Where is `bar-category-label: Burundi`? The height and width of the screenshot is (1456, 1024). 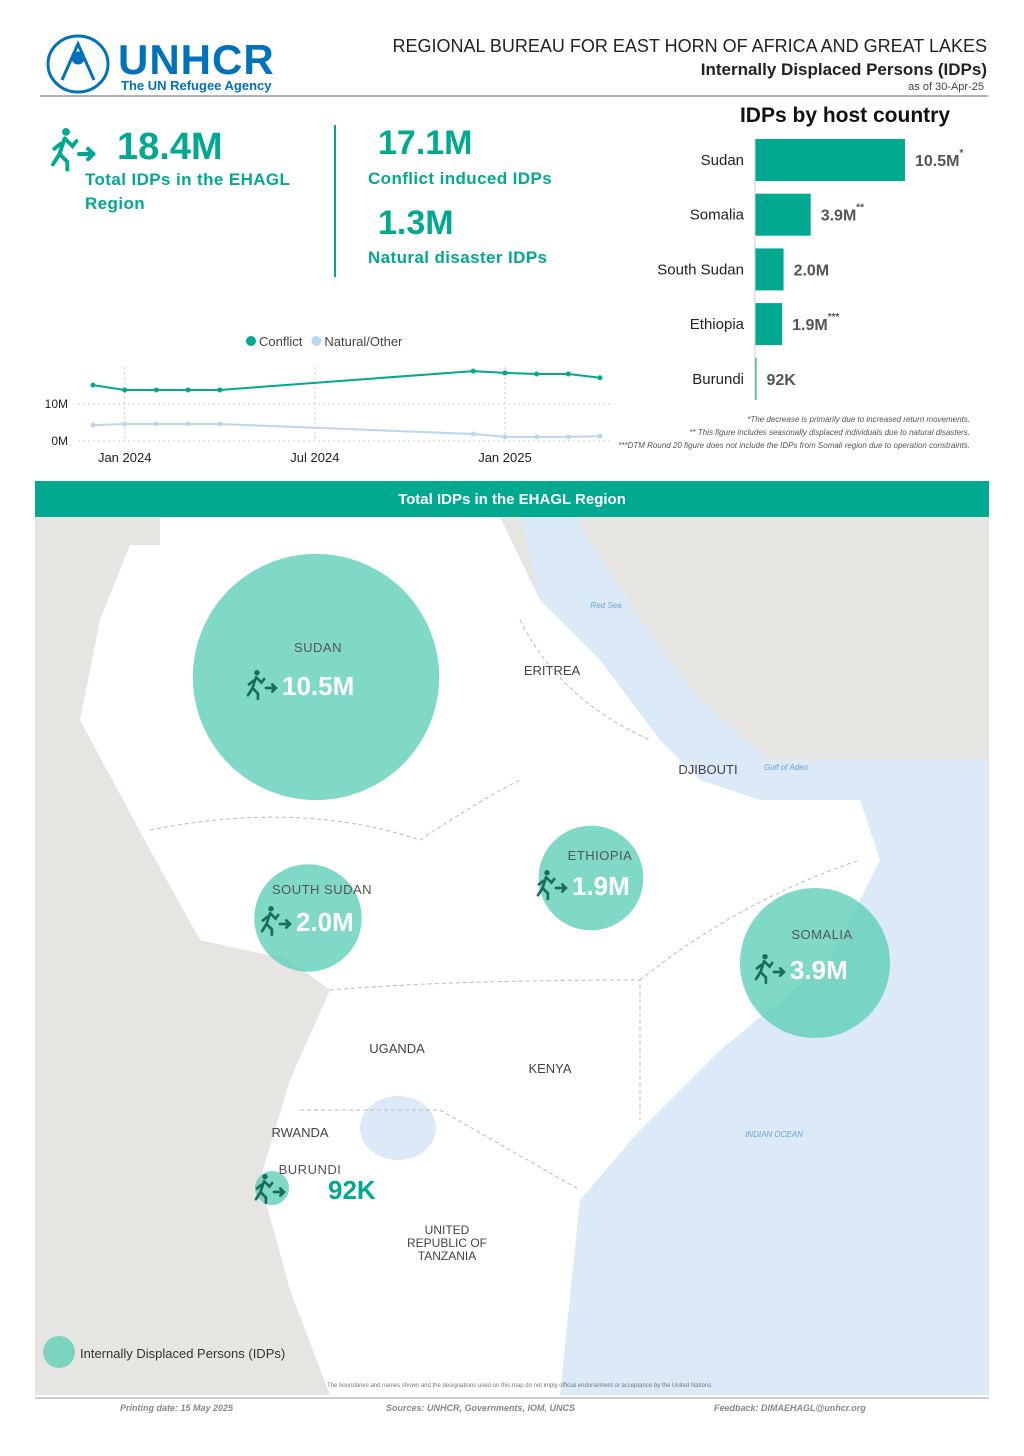 bar-category-label: Burundi is located at coordinates (718, 379).